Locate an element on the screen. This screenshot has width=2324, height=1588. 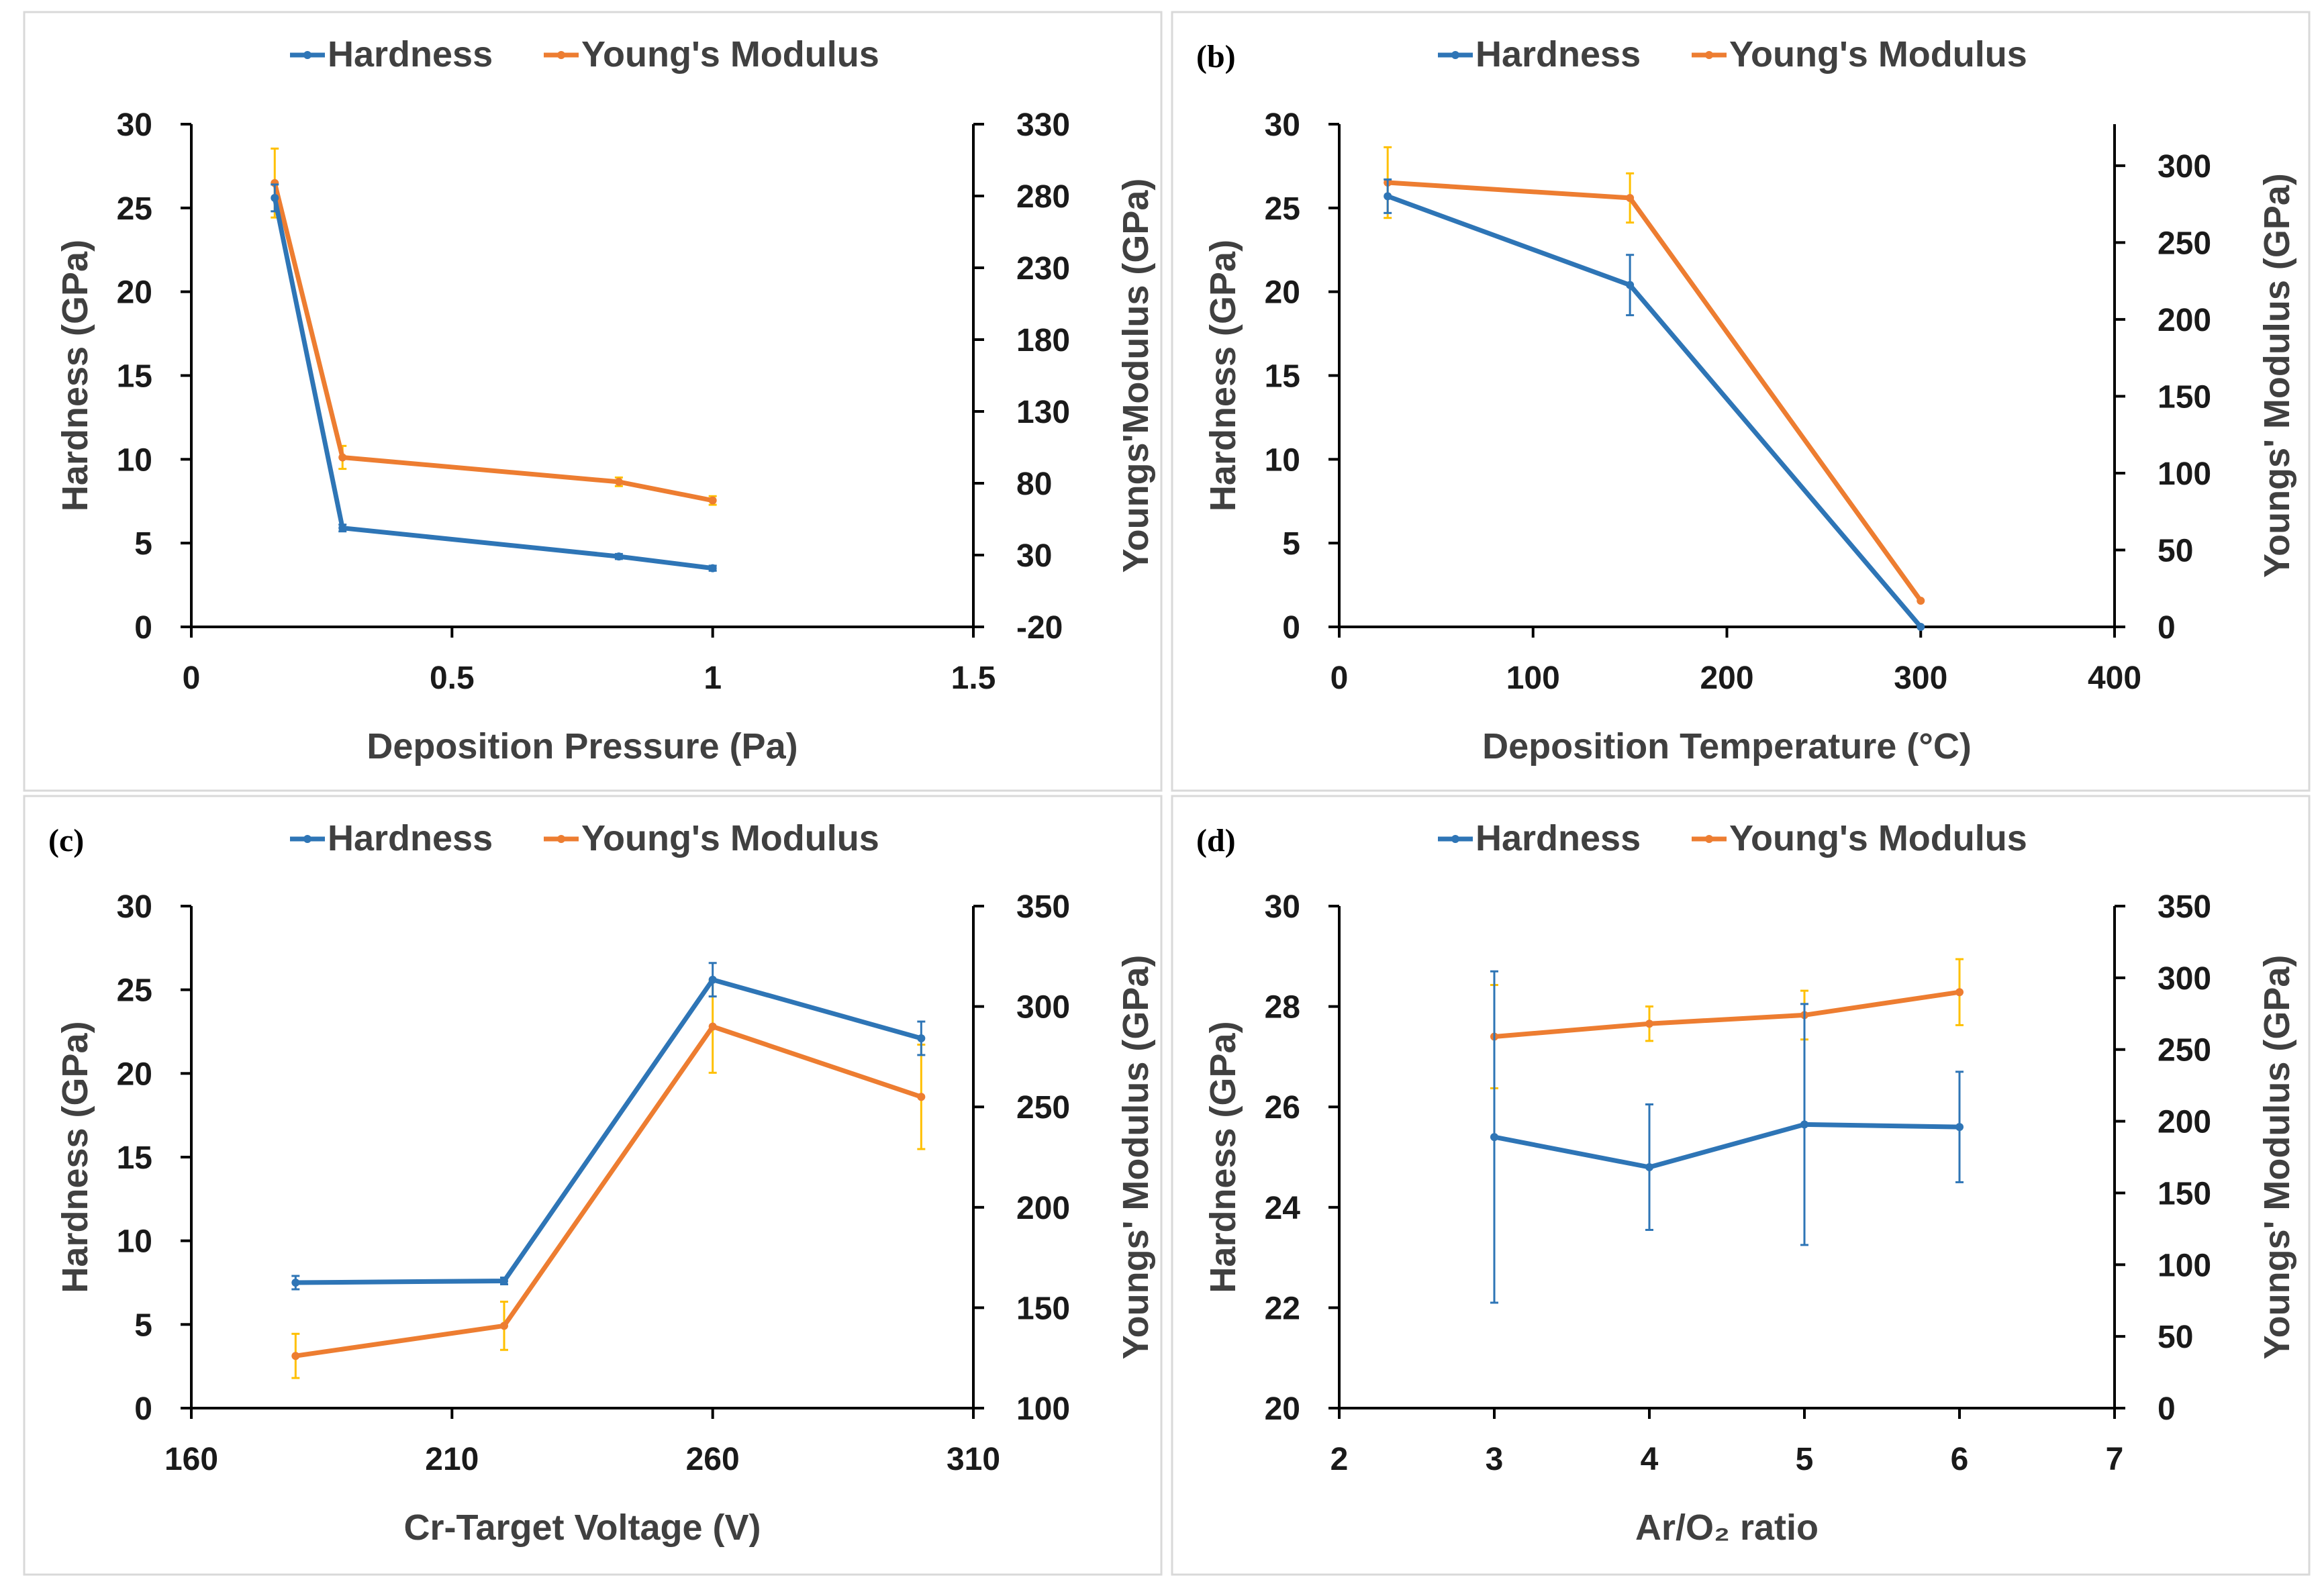
y-tick-label-right: 0 is located at coordinates (2167, 628).